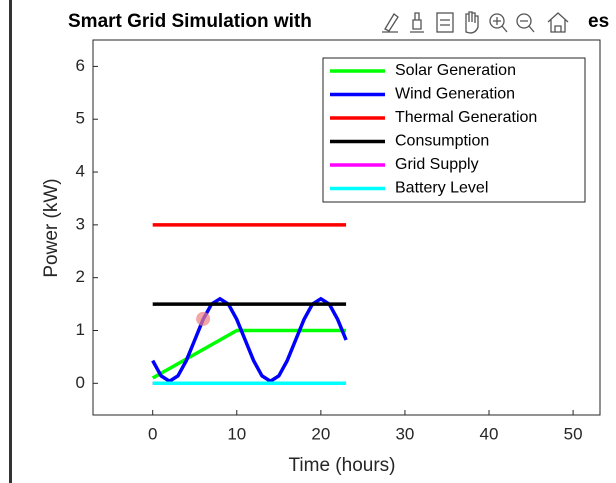 The image size is (616, 483). I want to click on legend-label: Battery Level, so click(441, 188).